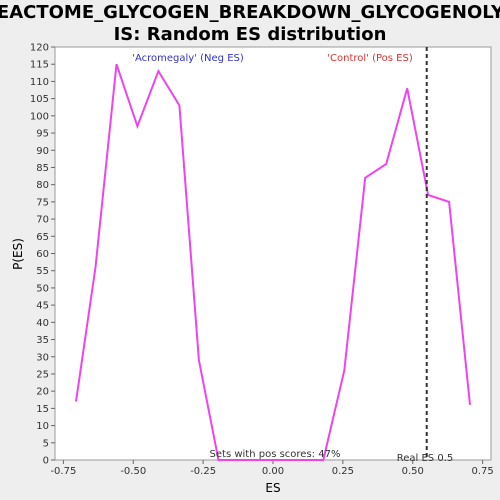 The height and width of the screenshot is (500, 500). What do you see at coordinates (273, 471) in the screenshot?
I see `x-tick-label: 0.00` at bounding box center [273, 471].